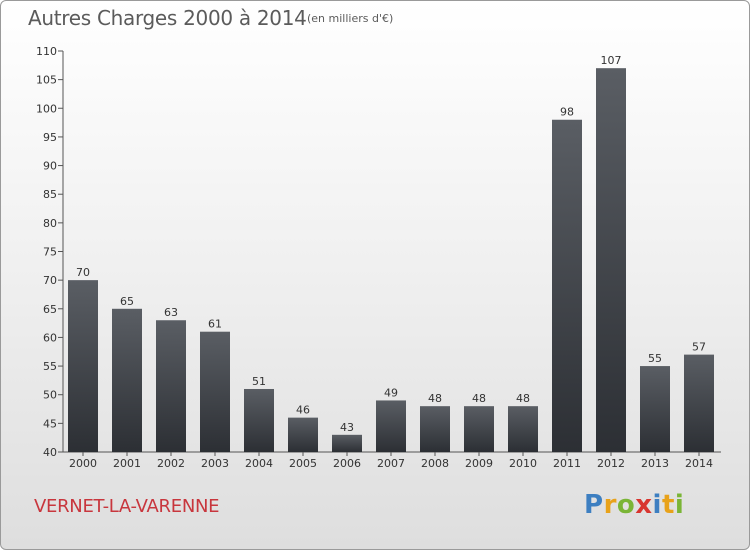  What do you see at coordinates (50, 423) in the screenshot?
I see `y-tick-label: 45` at bounding box center [50, 423].